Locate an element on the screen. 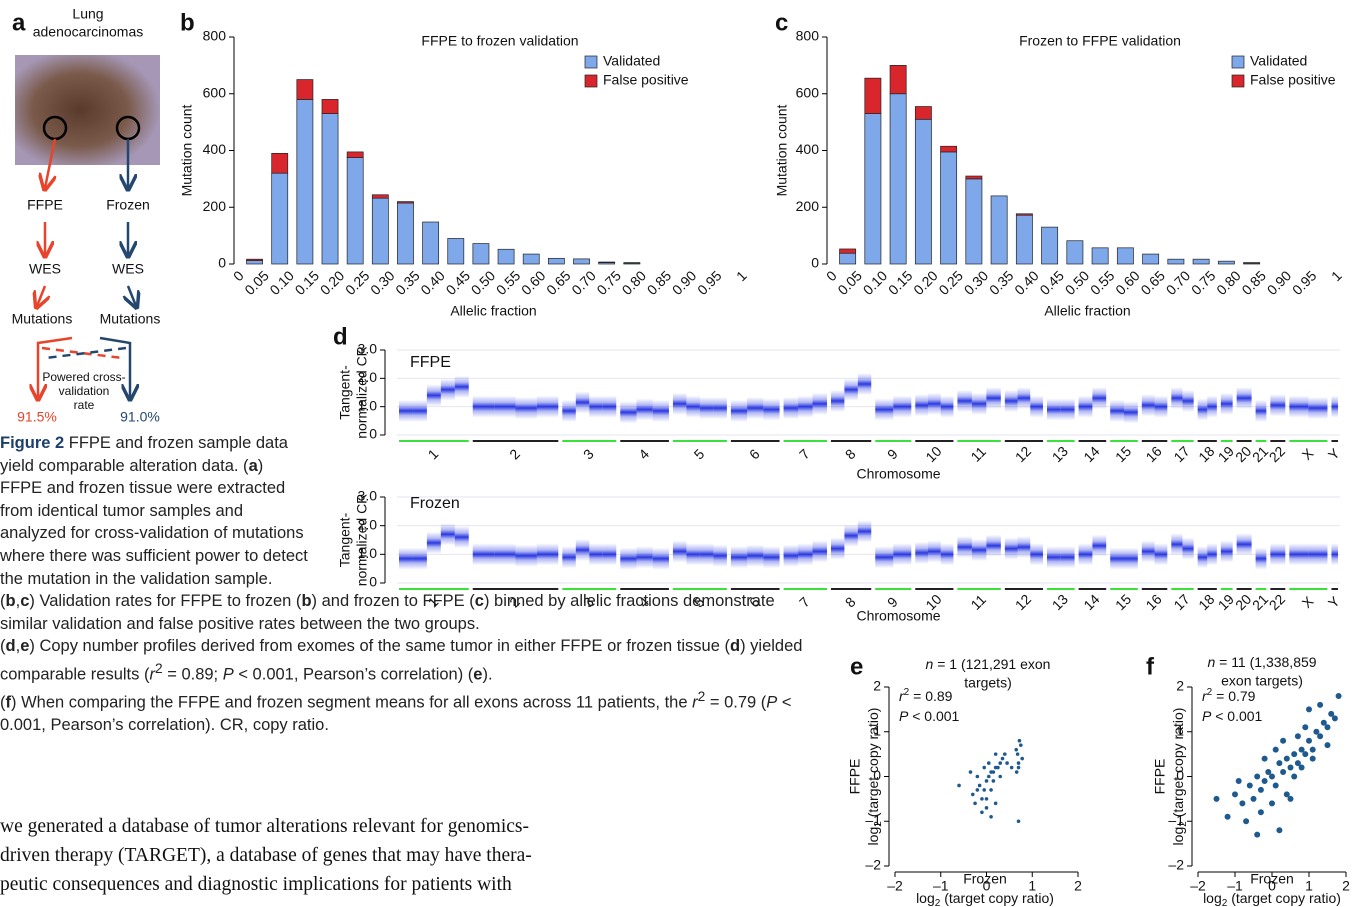 This screenshot has width=1354, height=907. caption-text: b is located at coordinates (10, 601).